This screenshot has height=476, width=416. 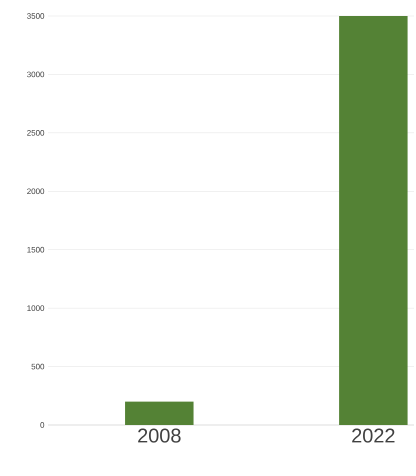 What do you see at coordinates (373, 435) in the screenshot?
I see `x-tick-label: 2022` at bounding box center [373, 435].